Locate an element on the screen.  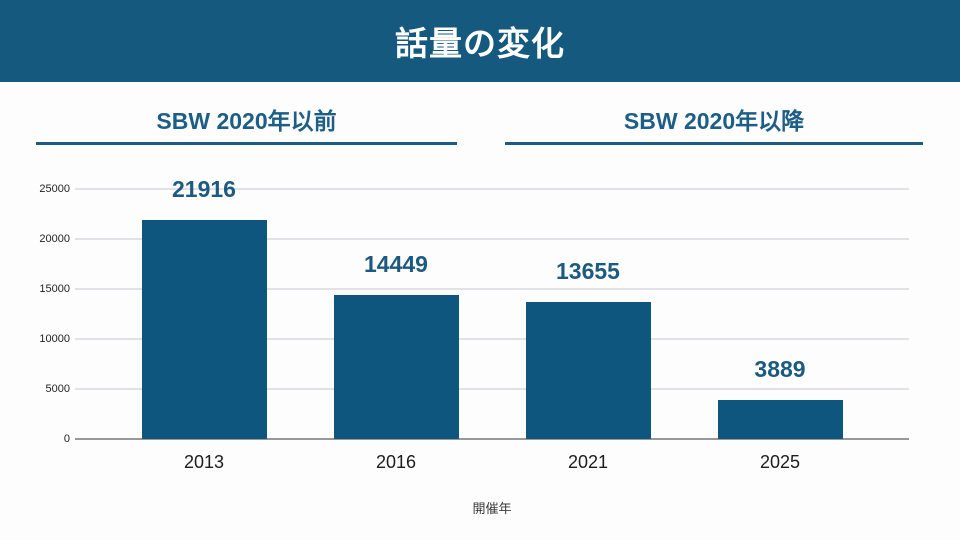
bar-value-label: 14449 is located at coordinates (396, 263).